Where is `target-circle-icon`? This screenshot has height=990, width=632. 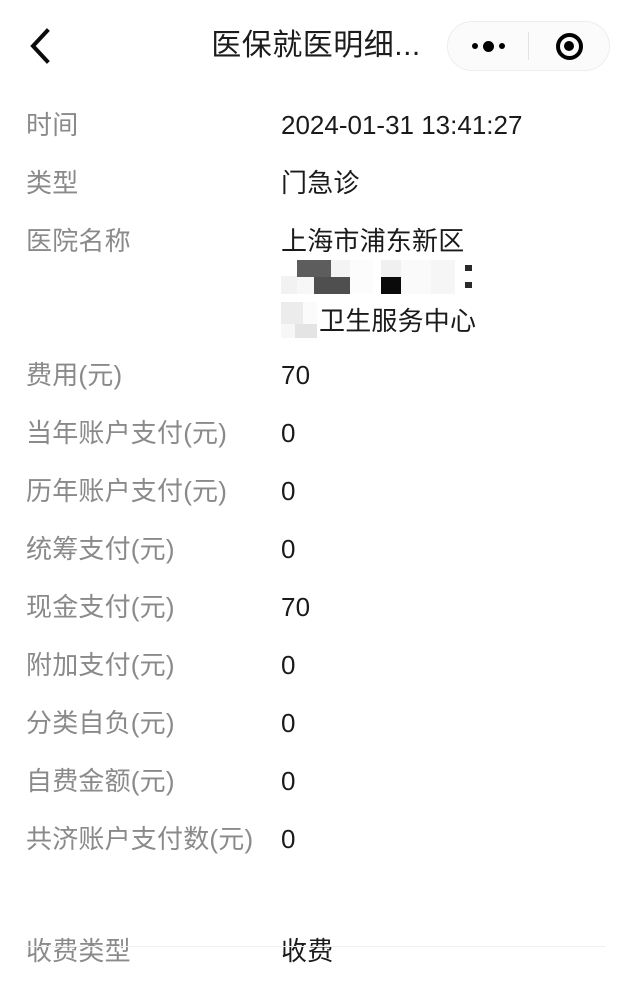 target-circle-icon is located at coordinates (569, 46).